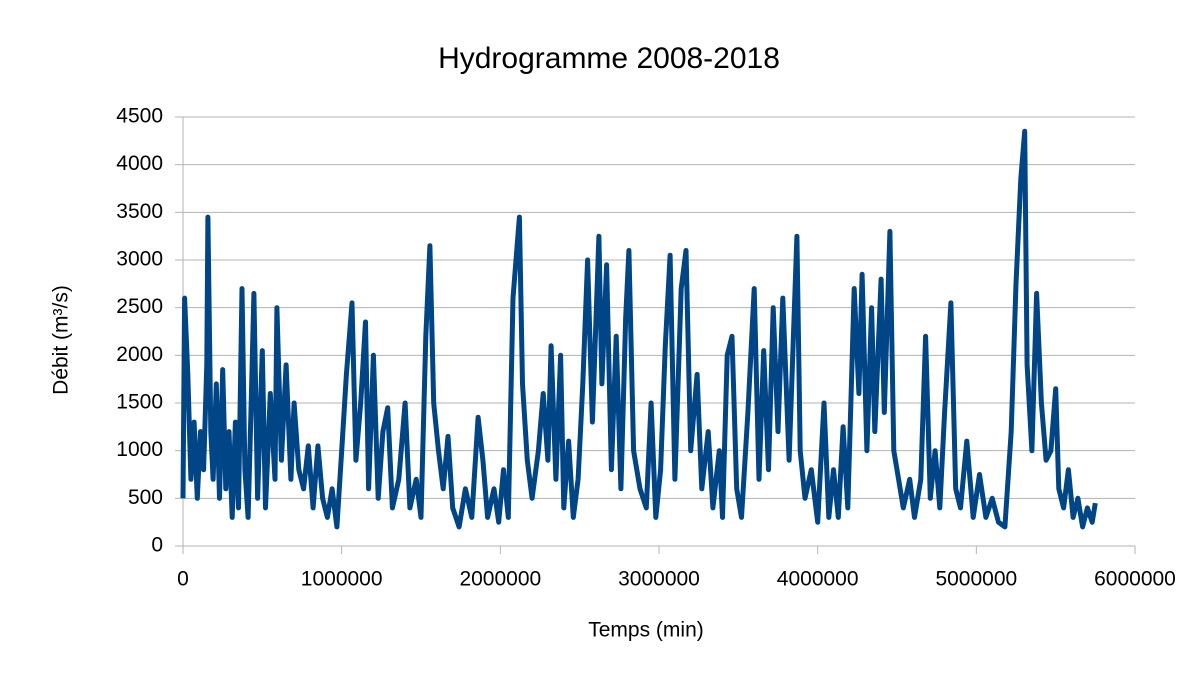 Image resolution: width=1193 pixels, height=677 pixels. I want to click on y-tick-label: 3000, so click(139, 259).